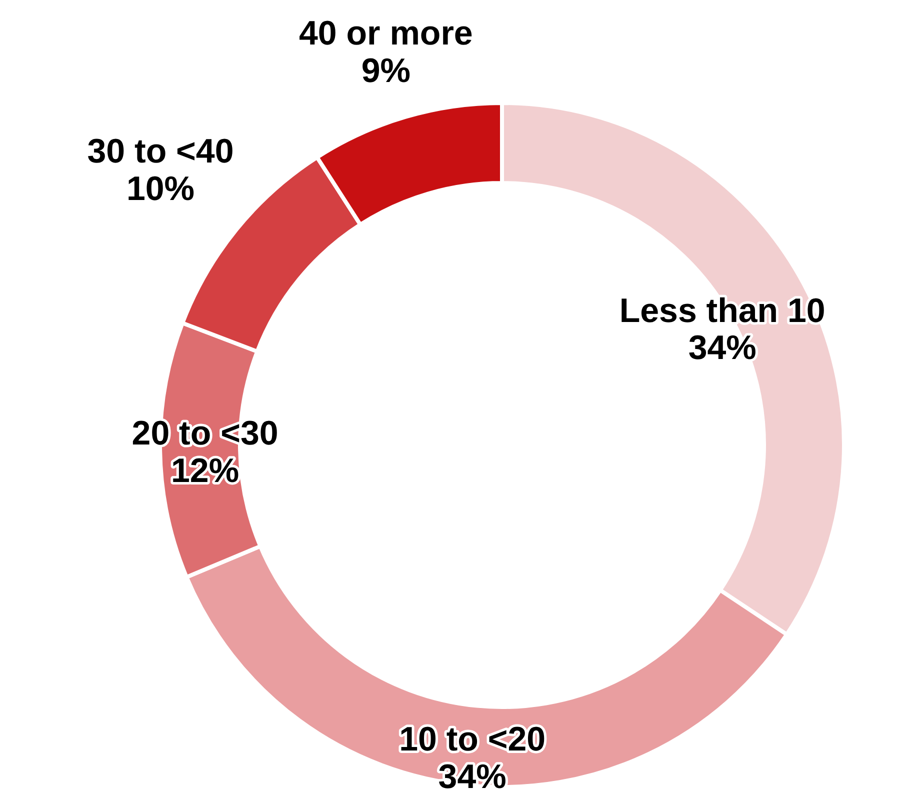 This screenshot has height=801, width=913. I want to click on slice-label: 10 to <20, so click(472, 739).